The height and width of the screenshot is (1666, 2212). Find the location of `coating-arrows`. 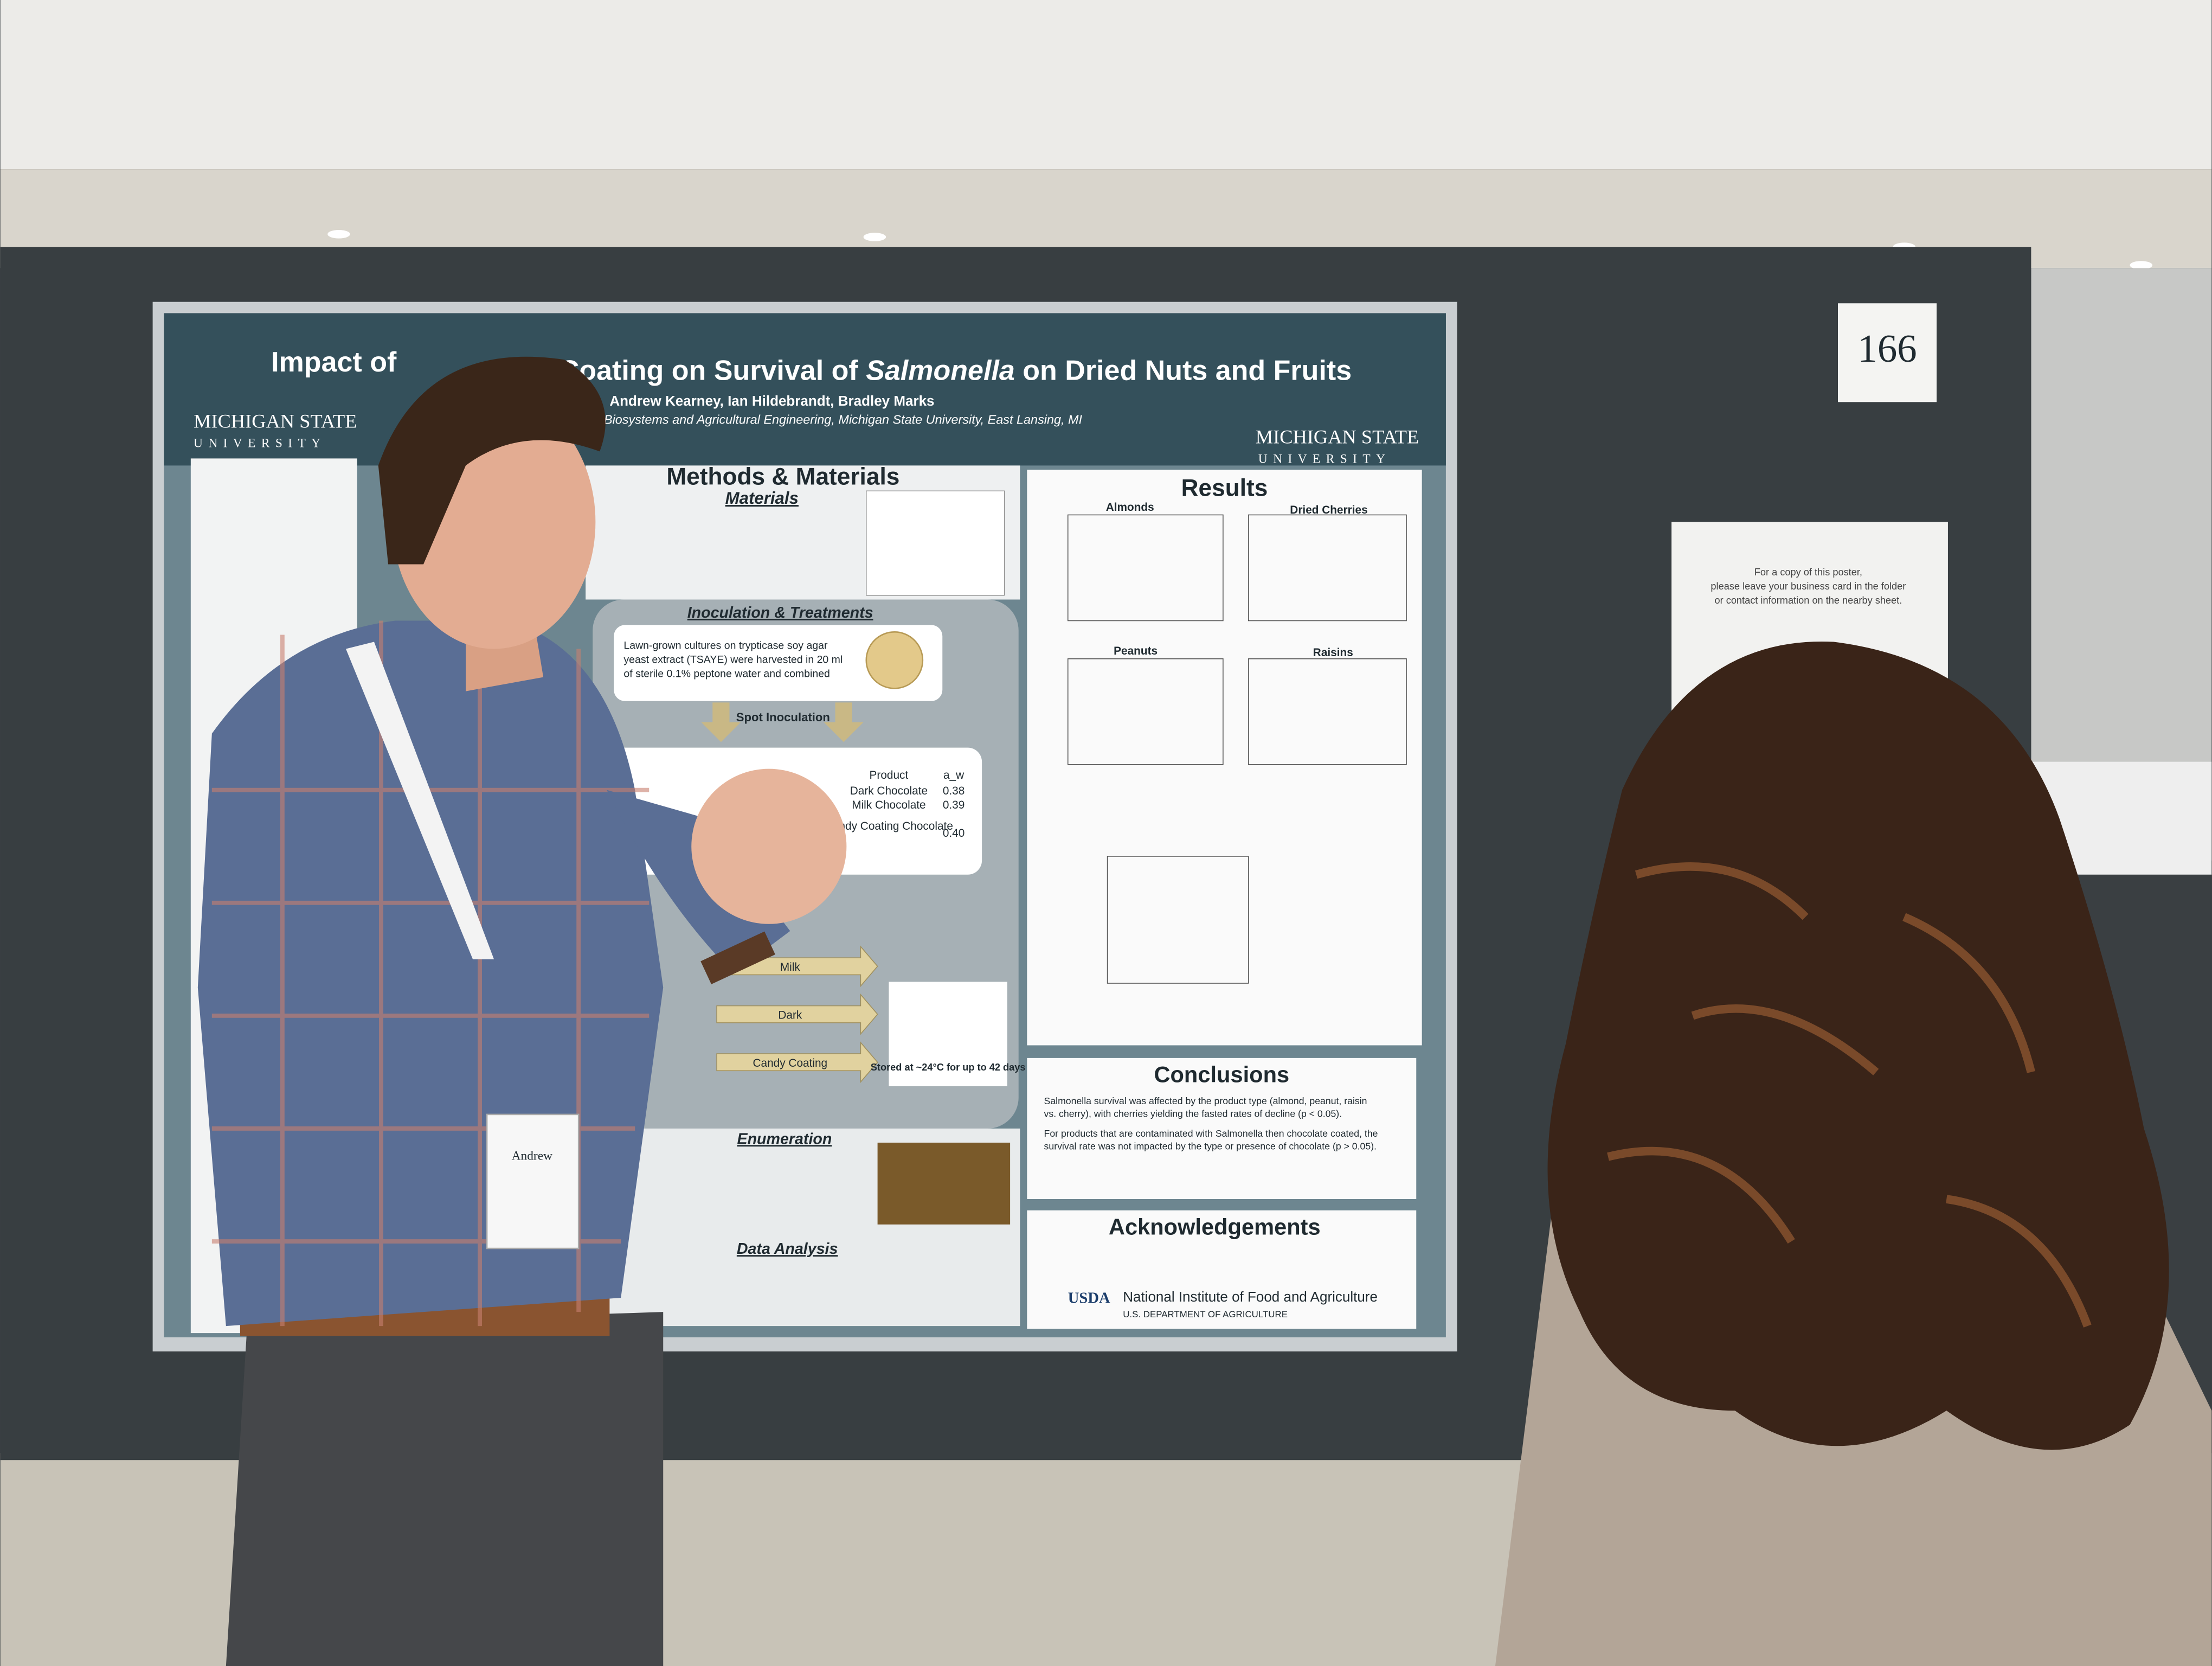

coating-arrows is located at coordinates (797, 1015).